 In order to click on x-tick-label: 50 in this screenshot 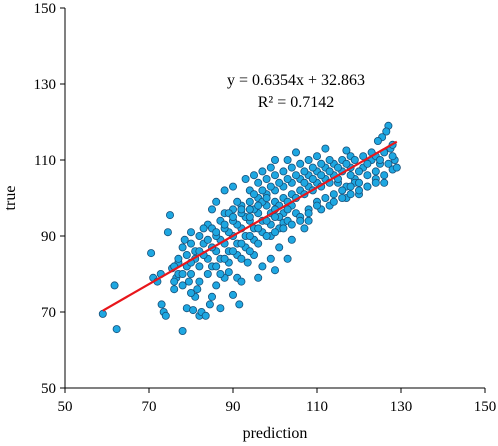, I will do `click(65, 407)`.